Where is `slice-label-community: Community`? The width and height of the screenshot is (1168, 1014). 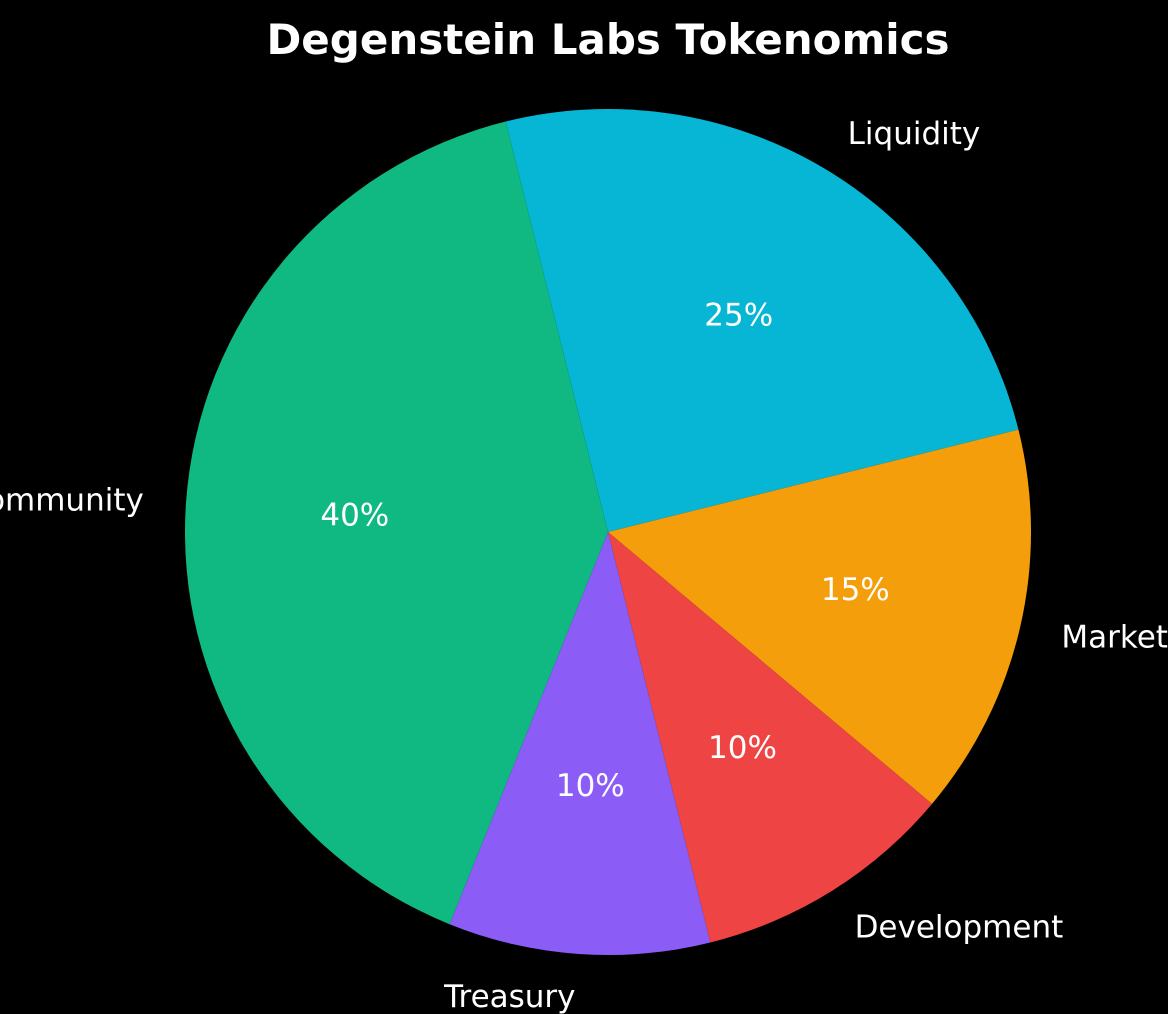 slice-label-community: Community is located at coordinates (72, 501).